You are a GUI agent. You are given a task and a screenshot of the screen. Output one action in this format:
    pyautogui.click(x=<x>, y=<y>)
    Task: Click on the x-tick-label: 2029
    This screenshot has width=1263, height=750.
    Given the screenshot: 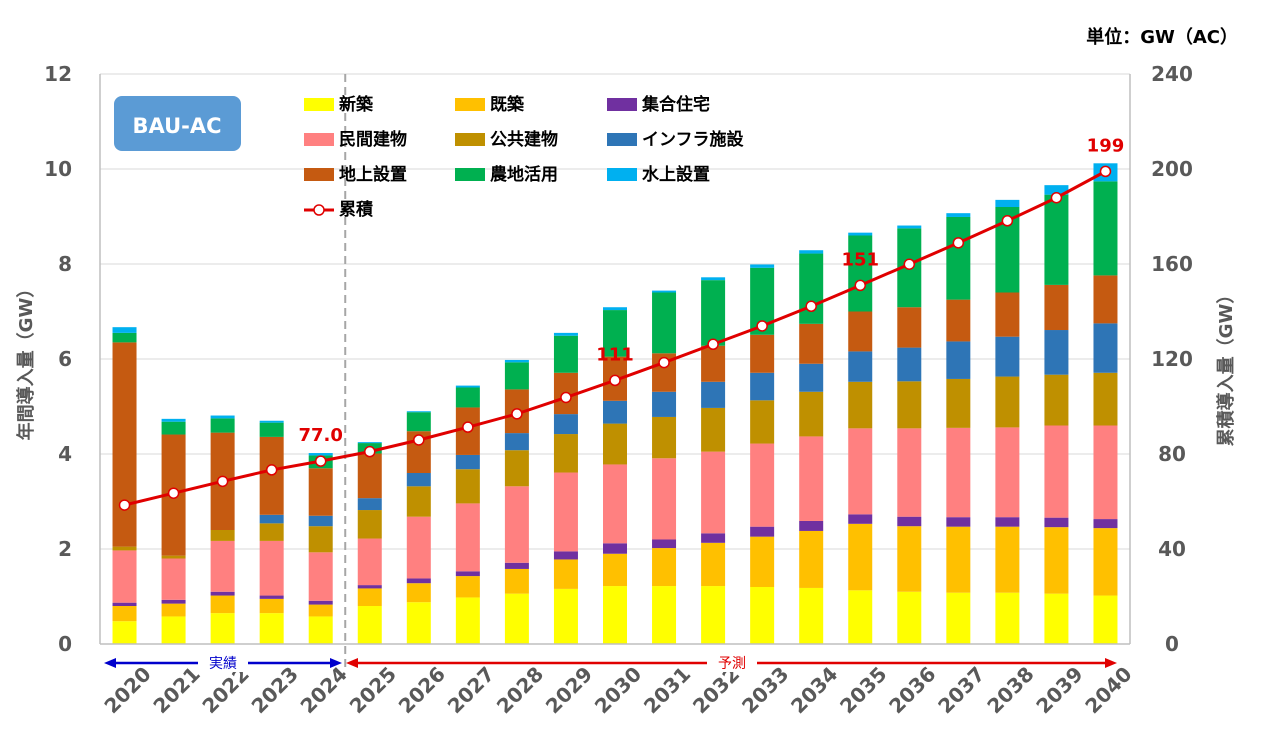 What is the action you would take?
    pyautogui.click(x=569, y=690)
    